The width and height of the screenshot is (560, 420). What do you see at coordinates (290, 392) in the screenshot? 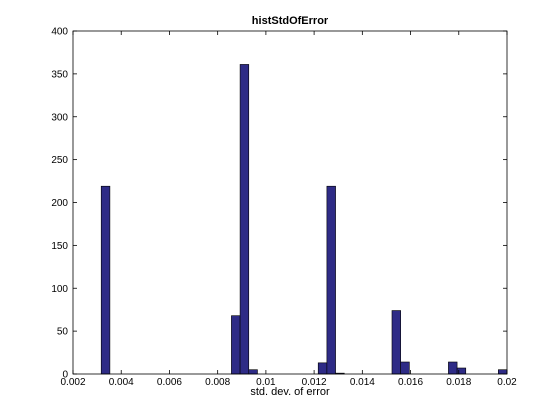
I see `x-axis-label: std. dev. of error` at bounding box center [290, 392].